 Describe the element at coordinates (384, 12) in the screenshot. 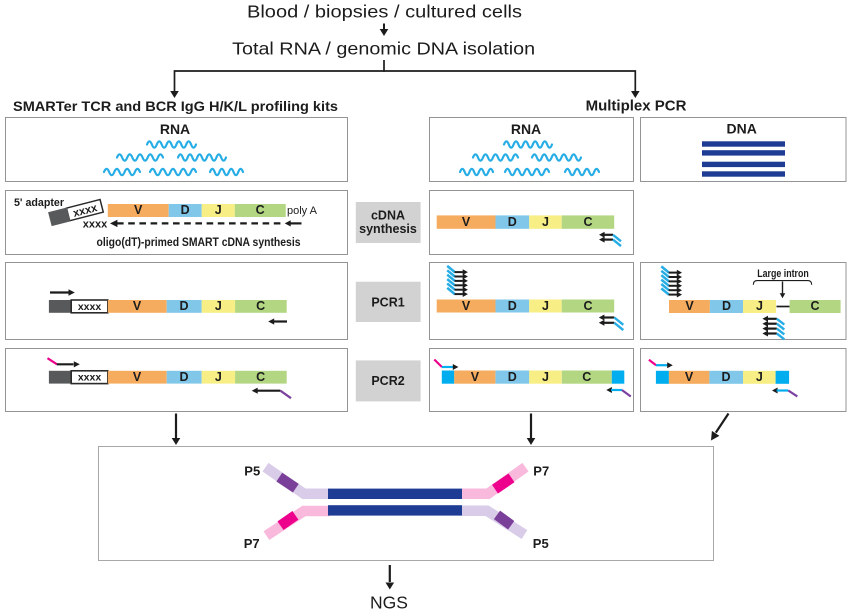

I see `svg-text:Blood / biopsies / cultured ce: Blood / biopsies / cultured cells` at that location.